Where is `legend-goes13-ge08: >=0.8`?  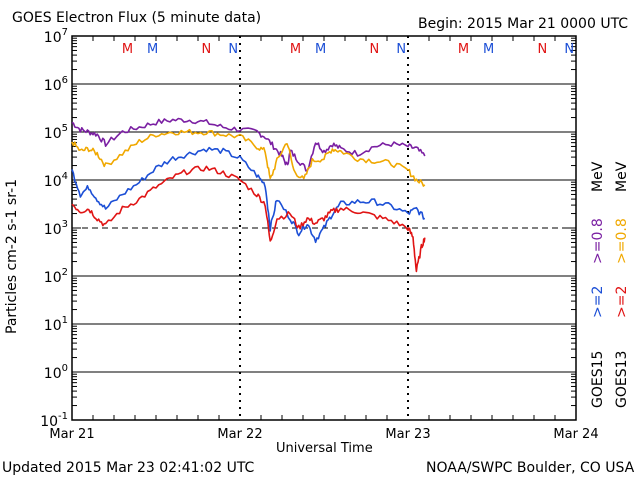
legend-goes13-ge08: >=0.8 is located at coordinates (622, 241).